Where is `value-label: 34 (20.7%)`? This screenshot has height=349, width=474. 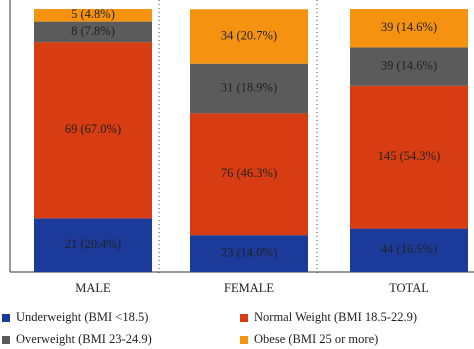
value-label: 34 (20.7%) is located at coordinates (249, 35).